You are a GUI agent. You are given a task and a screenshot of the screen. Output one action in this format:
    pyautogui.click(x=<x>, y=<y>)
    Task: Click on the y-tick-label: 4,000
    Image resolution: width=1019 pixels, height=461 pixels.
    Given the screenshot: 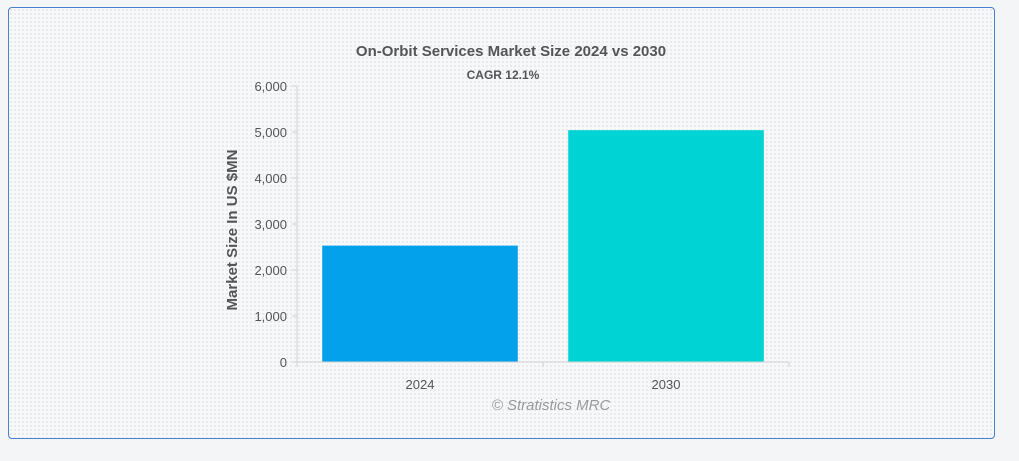 What is the action you would take?
    pyautogui.click(x=270, y=178)
    